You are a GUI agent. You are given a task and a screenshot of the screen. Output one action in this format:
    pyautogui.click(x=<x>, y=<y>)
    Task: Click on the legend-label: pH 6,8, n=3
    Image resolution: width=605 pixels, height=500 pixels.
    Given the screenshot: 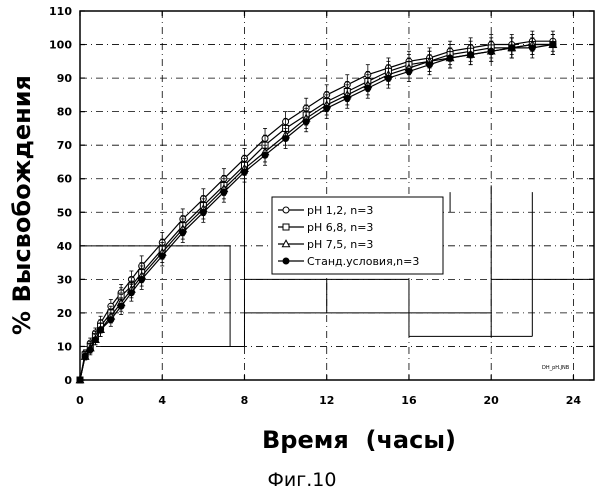 What is the action you would take?
    pyautogui.click(x=340, y=227)
    